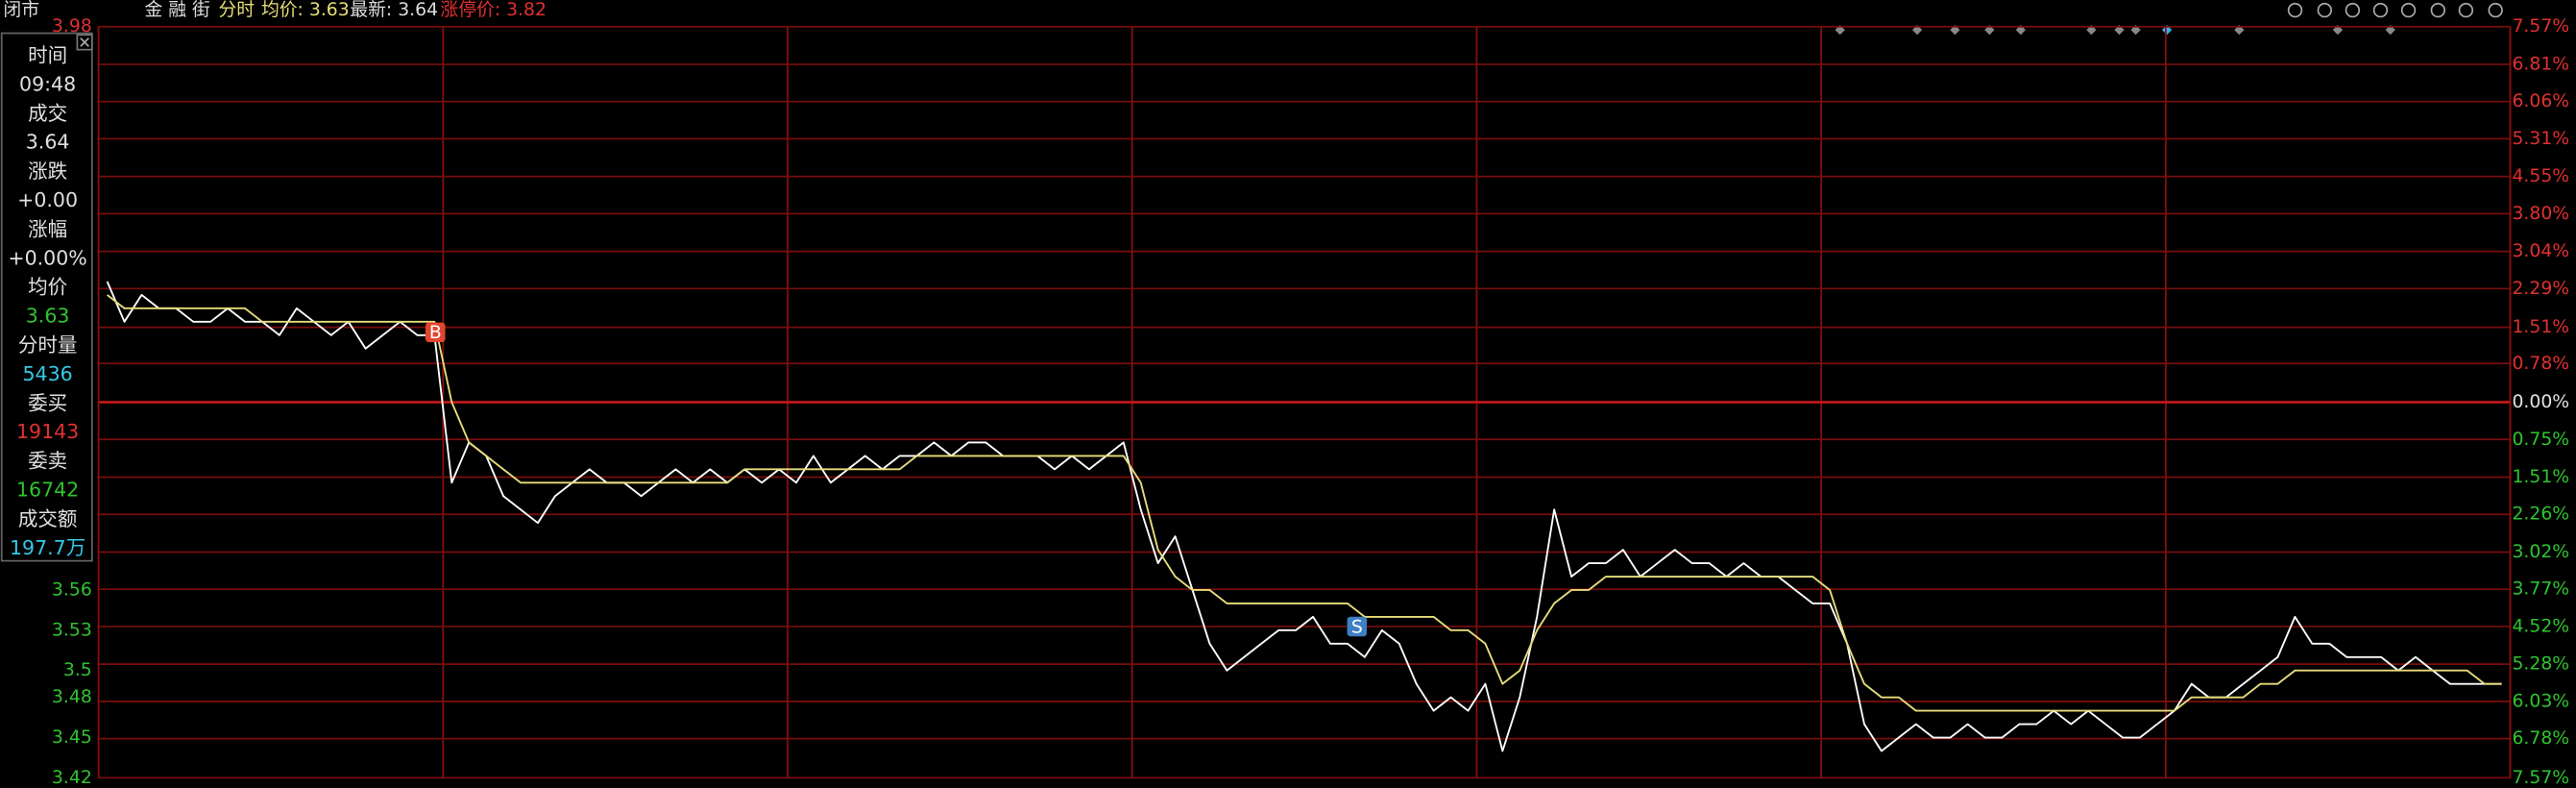  Describe the element at coordinates (47, 199) in the screenshot. I see `panel-value: +0.00` at that location.